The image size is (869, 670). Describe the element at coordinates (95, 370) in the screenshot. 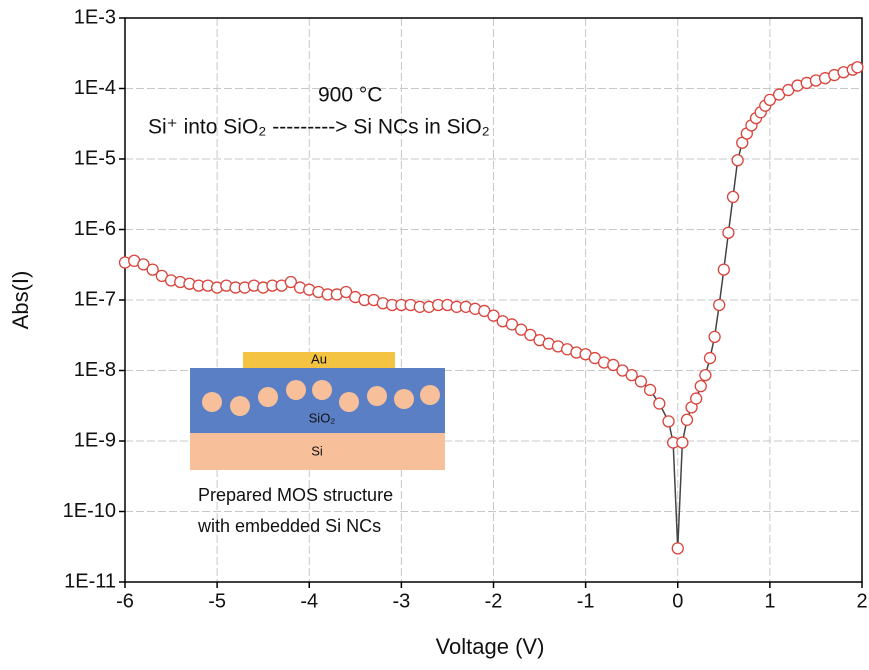

I see `y-tick-label: 1E-8` at that location.